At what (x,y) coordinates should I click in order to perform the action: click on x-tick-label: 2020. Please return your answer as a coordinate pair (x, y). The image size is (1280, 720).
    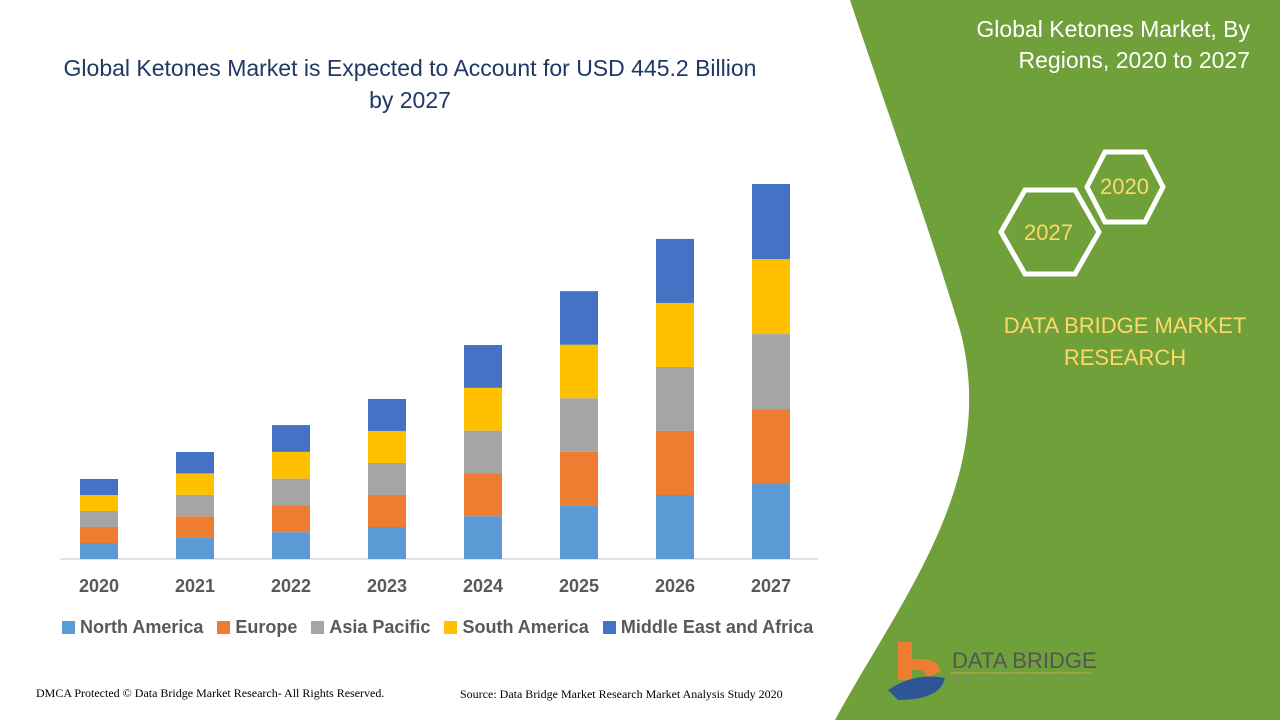
    Looking at the image, I should click on (99, 586).